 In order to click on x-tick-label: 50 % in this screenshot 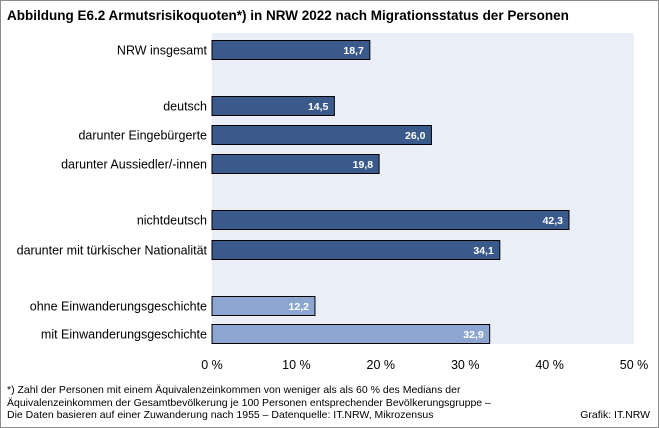, I will do `click(634, 365)`.